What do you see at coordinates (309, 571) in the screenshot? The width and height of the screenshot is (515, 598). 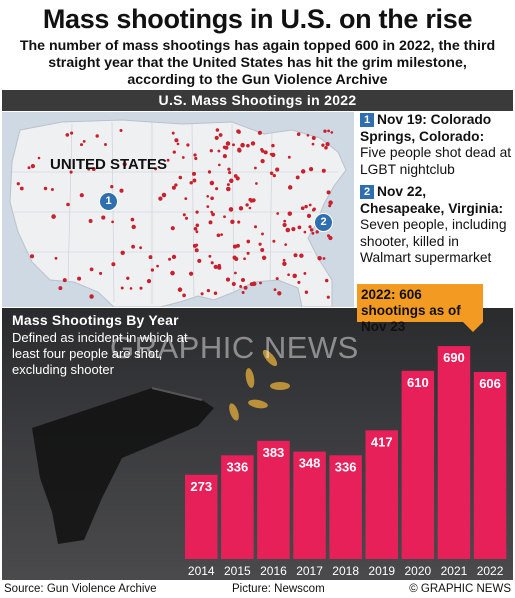 I see `x-tick-label: 2017` at bounding box center [309, 571].